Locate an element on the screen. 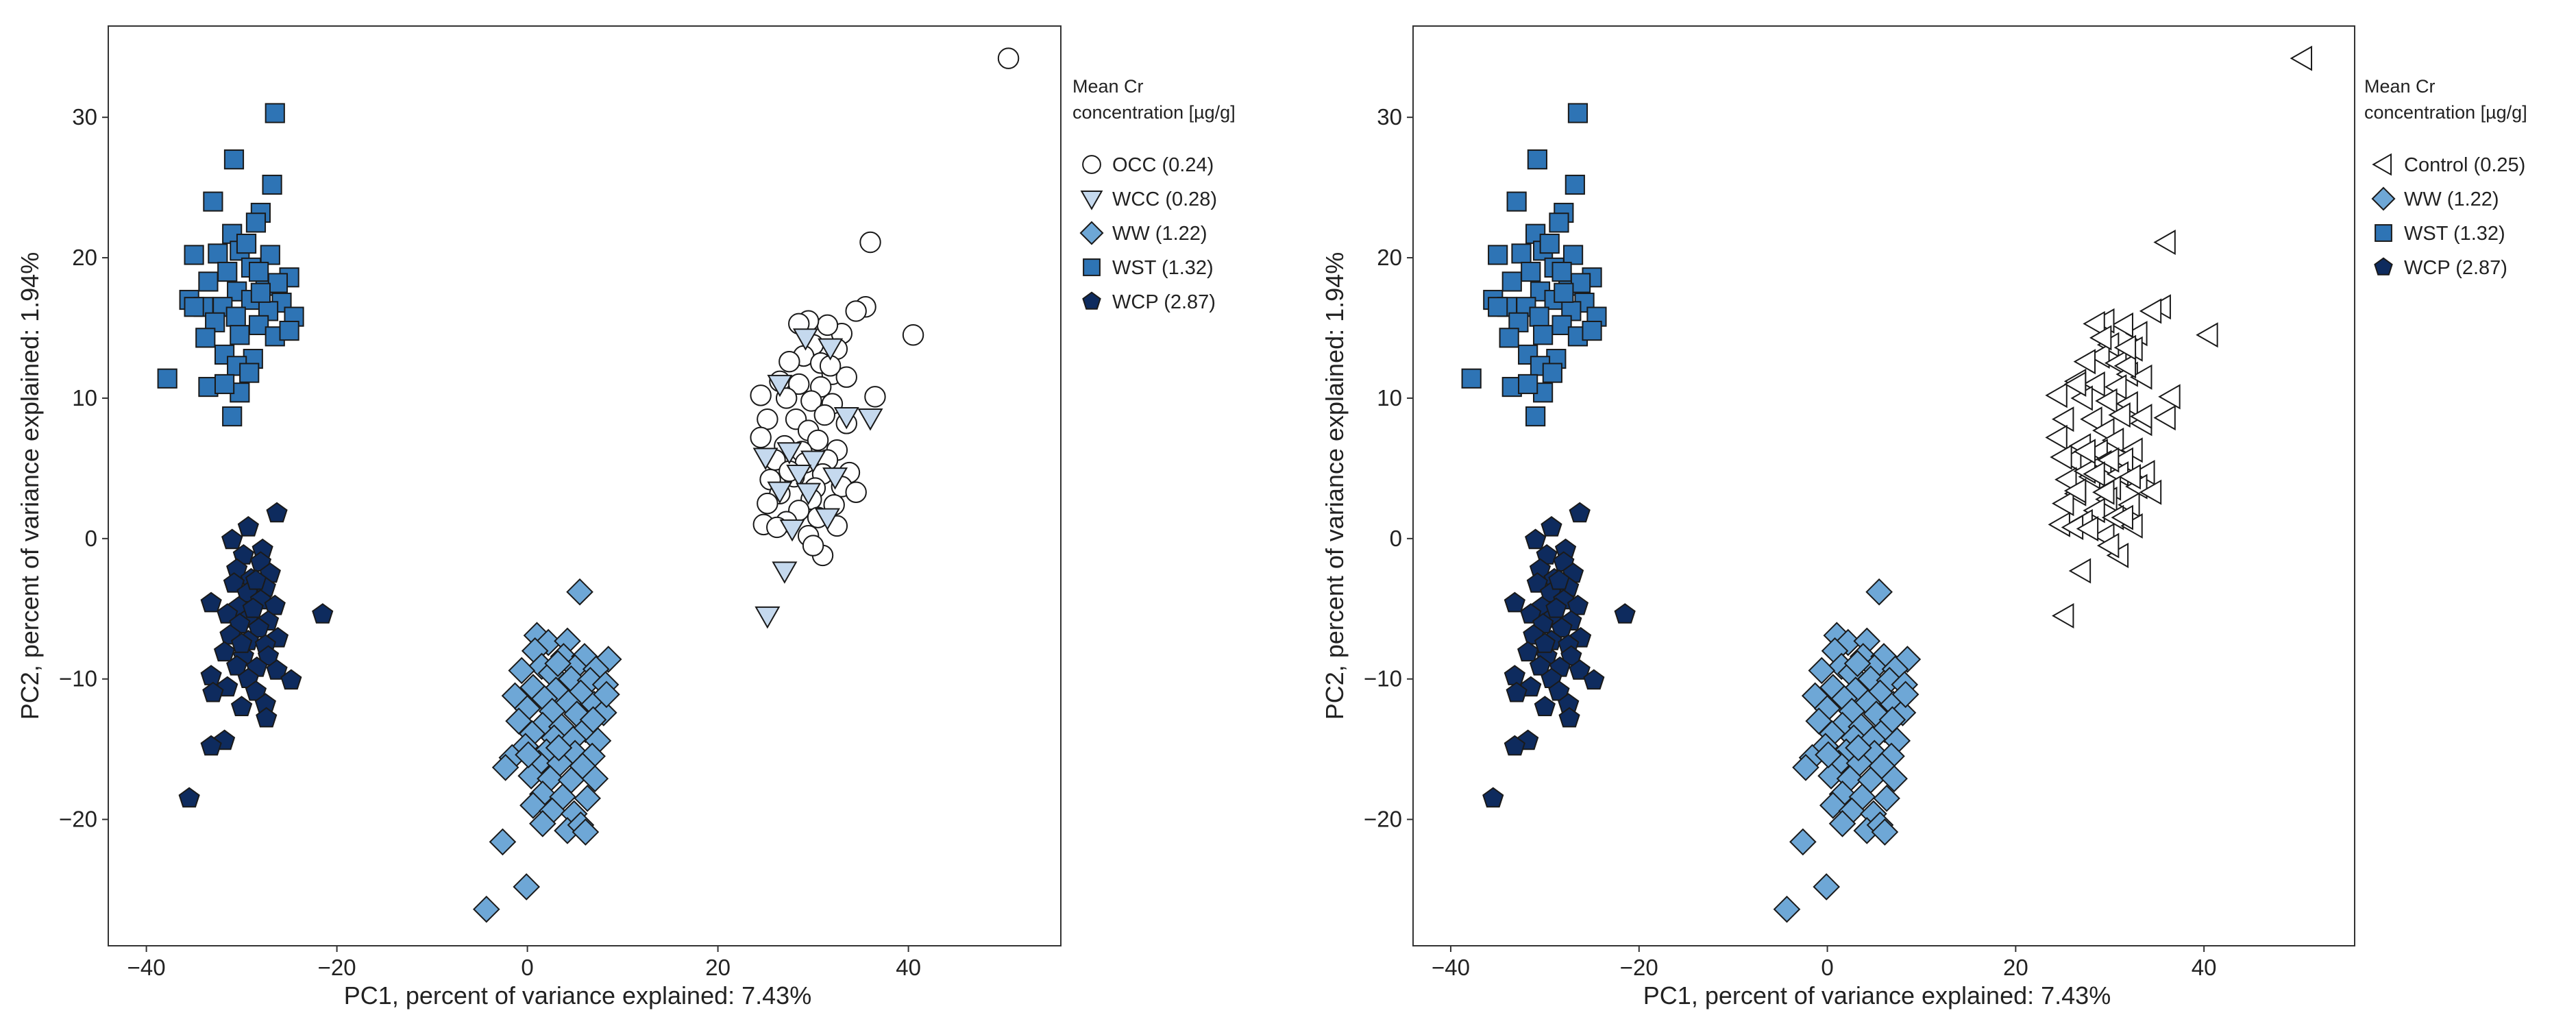 Image resolution: width=2576 pixels, height=1015 pixels. legend-marker-WW is located at coordinates (2384, 198).